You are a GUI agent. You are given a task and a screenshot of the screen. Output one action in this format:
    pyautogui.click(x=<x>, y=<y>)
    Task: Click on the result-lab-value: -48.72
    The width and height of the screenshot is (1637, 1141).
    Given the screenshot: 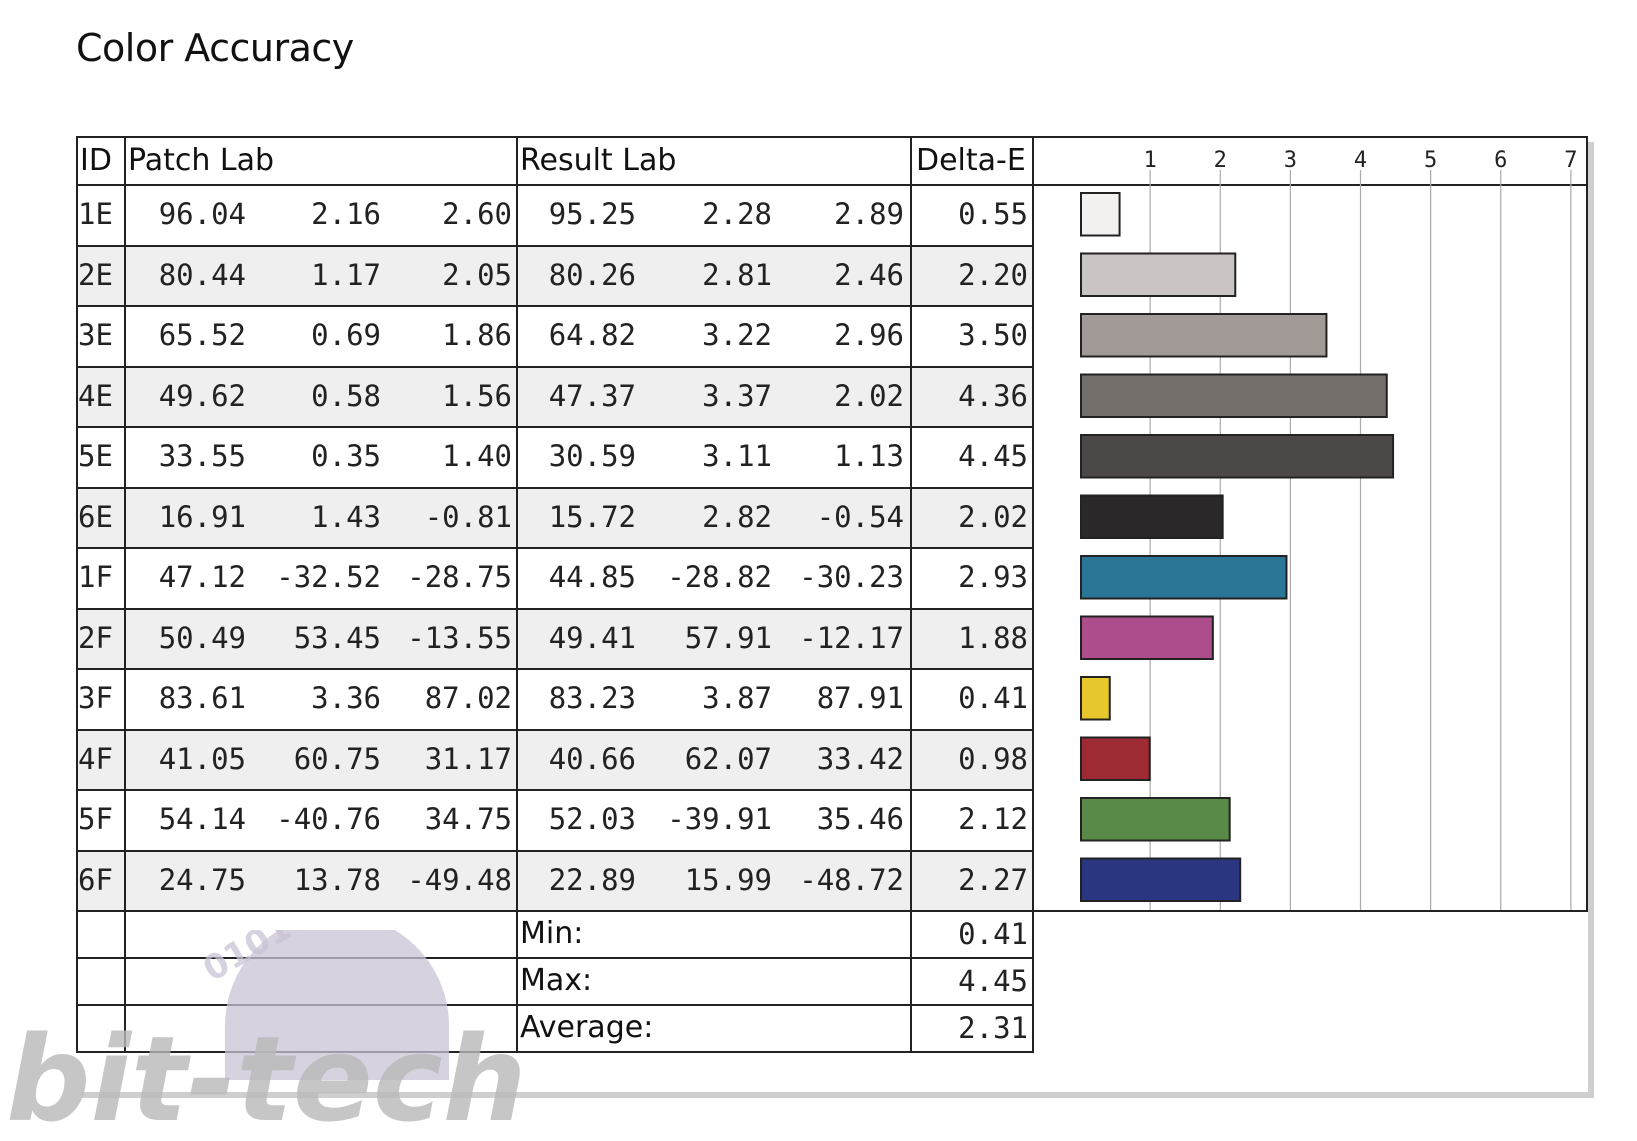 What is the action you would take?
    pyautogui.click(x=851, y=879)
    